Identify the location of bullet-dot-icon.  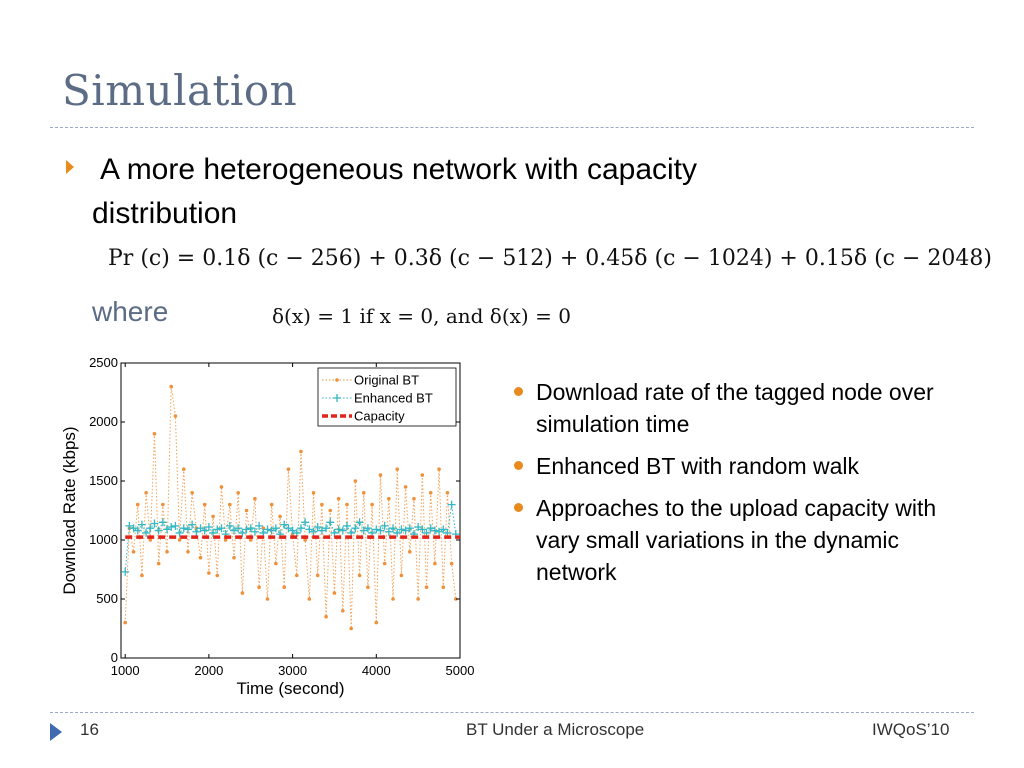
(518, 465).